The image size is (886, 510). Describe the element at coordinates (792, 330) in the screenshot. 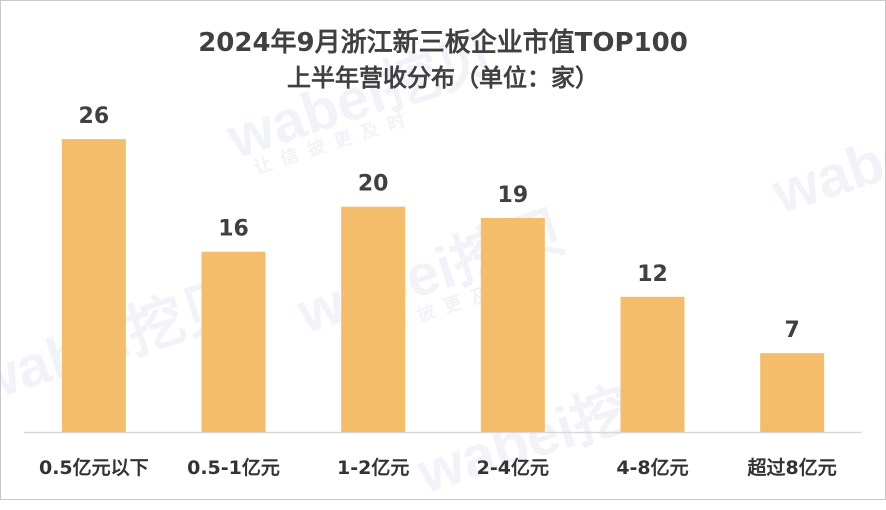

I see `data-label: 7` at that location.